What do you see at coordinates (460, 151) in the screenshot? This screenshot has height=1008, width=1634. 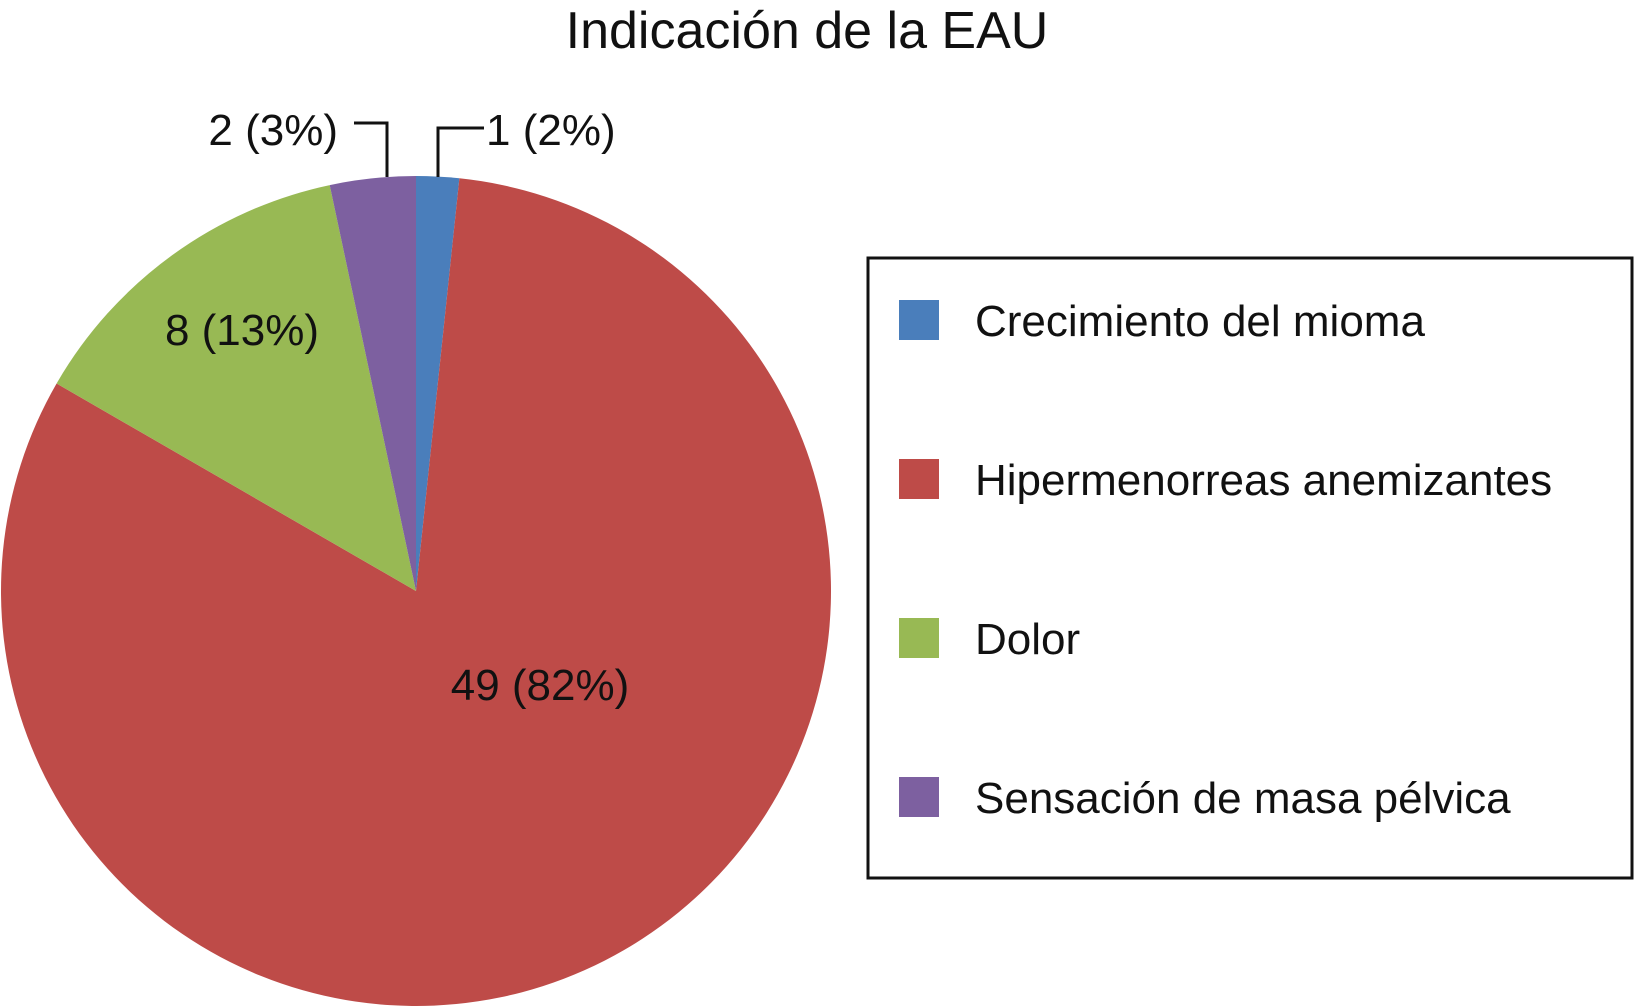 I see `leader-line-crecimiento-del-mioma` at bounding box center [460, 151].